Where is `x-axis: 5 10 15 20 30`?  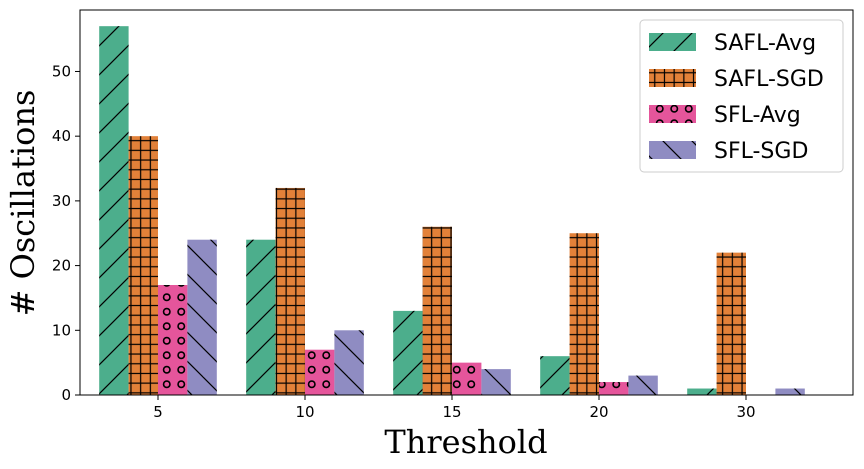 x-axis: 5 10 15 20 30 is located at coordinates (454, 408).